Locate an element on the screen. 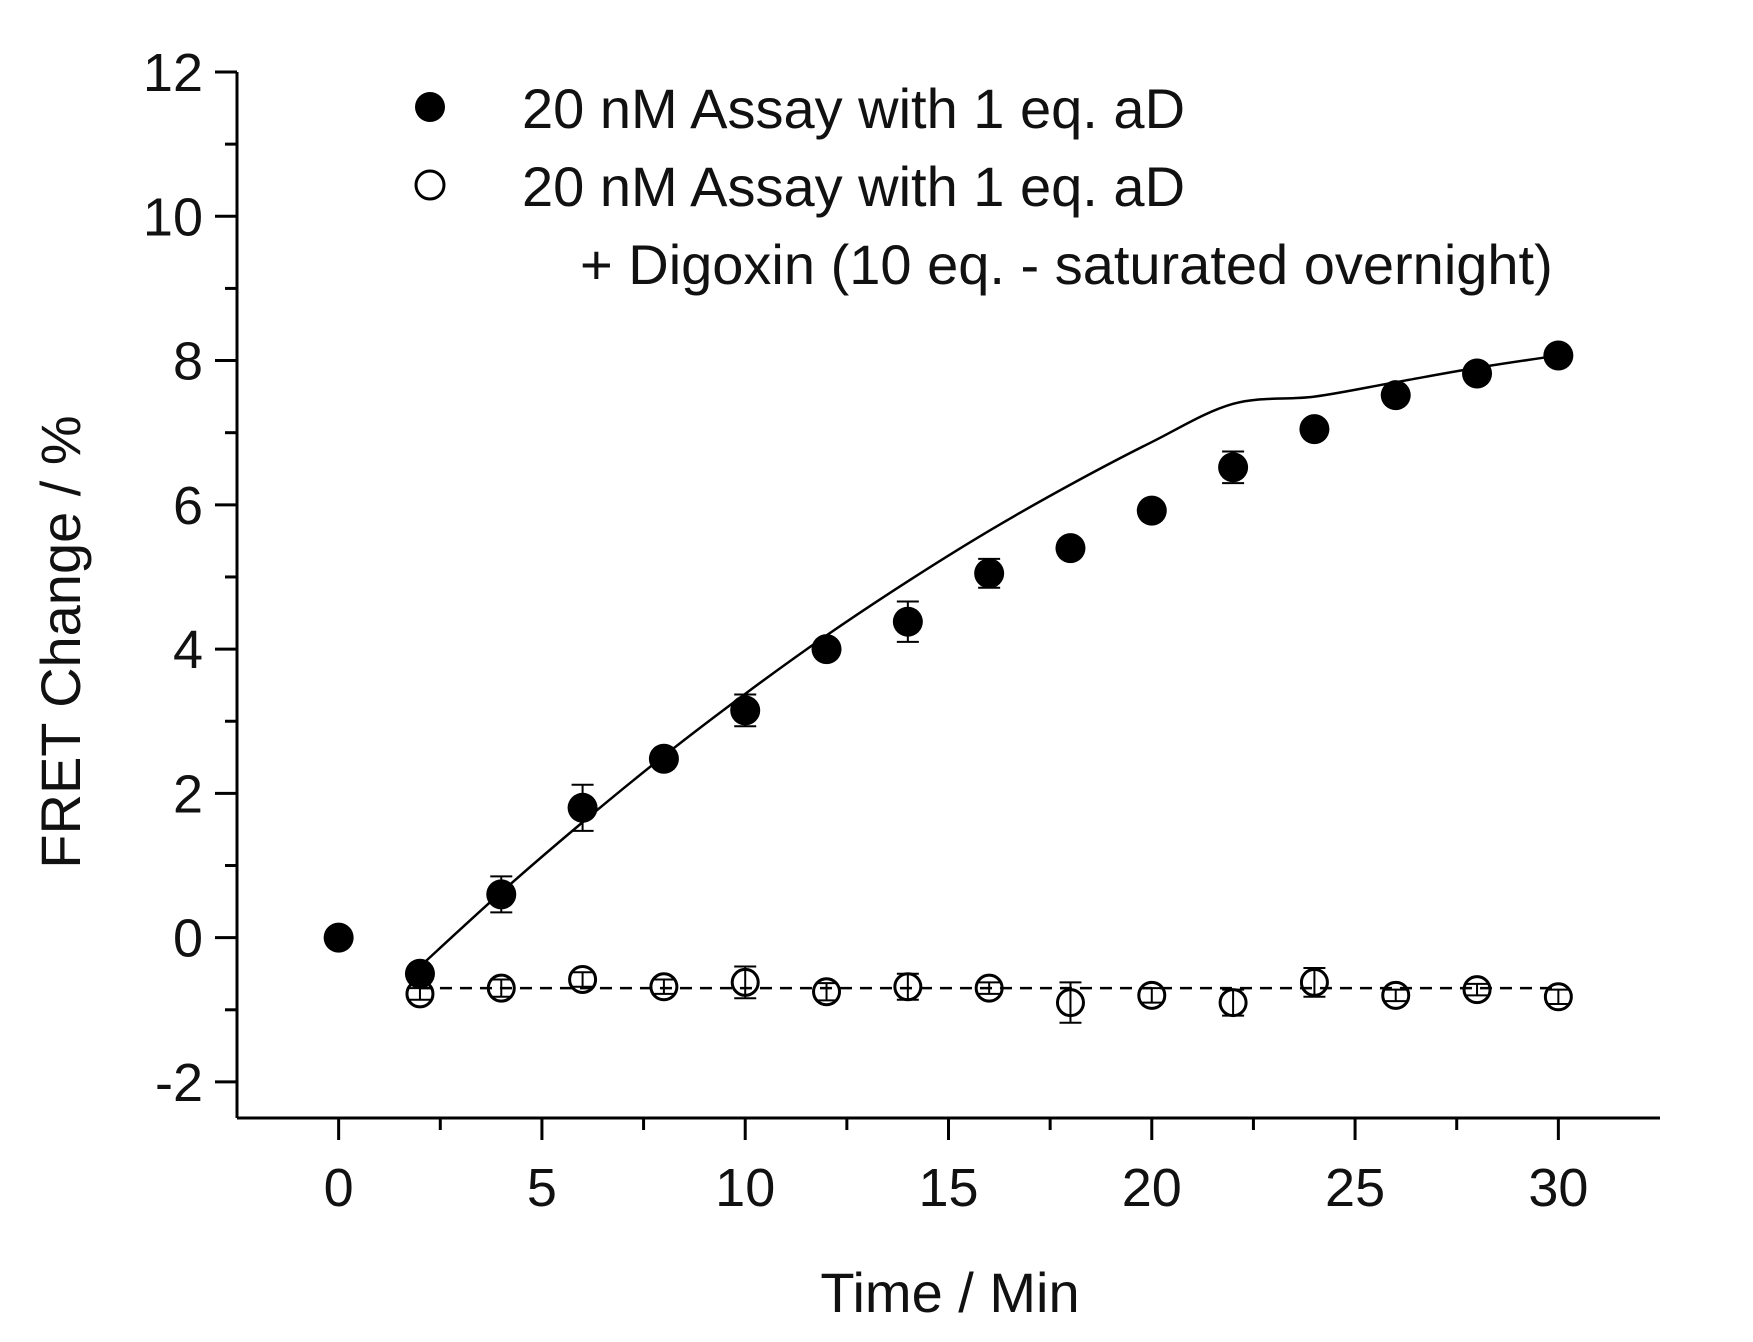  y-tick-label: 8 is located at coordinates (188, 362).